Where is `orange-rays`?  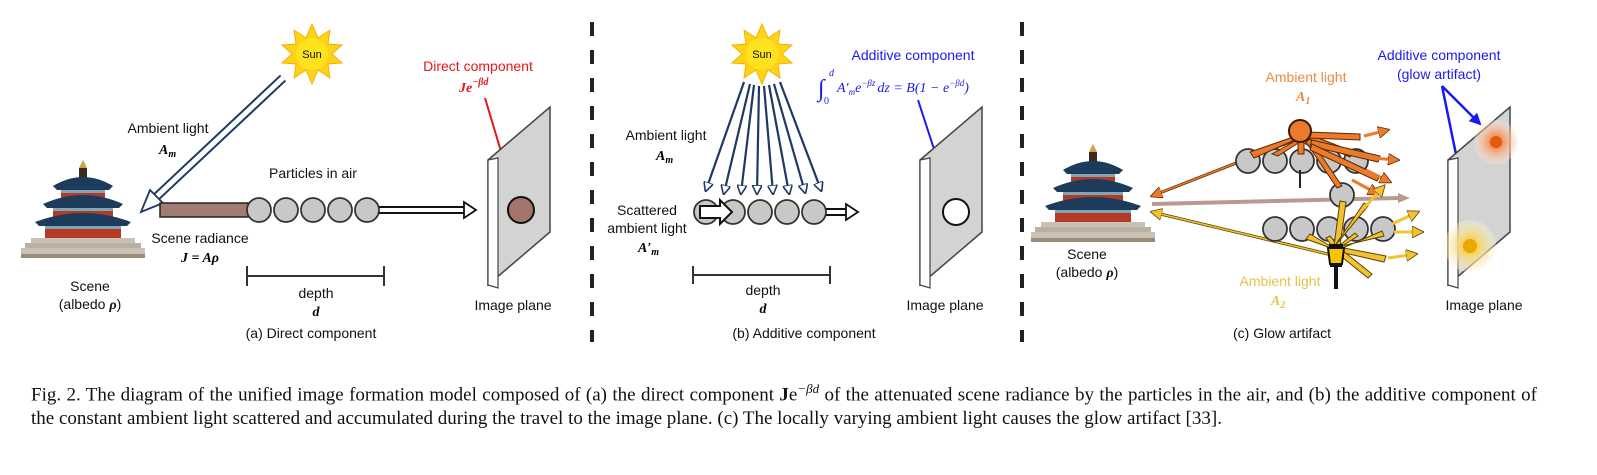 orange-rays is located at coordinates (1315, 160).